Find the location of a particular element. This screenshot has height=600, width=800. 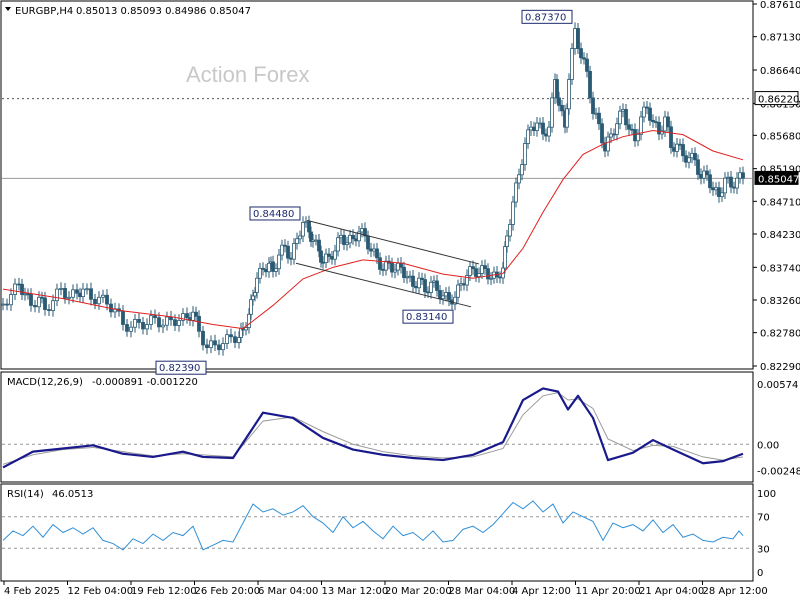

price-tick-label: 0.87130 is located at coordinates (780, 38).